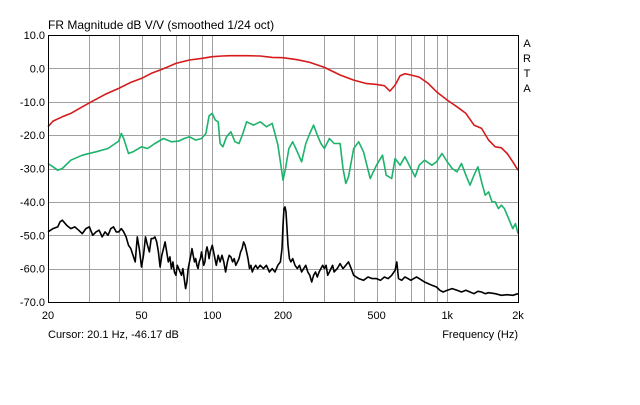 Image resolution: width=640 pixels, height=405 pixels. I want to click on x-tick-label: 20, so click(48, 316).